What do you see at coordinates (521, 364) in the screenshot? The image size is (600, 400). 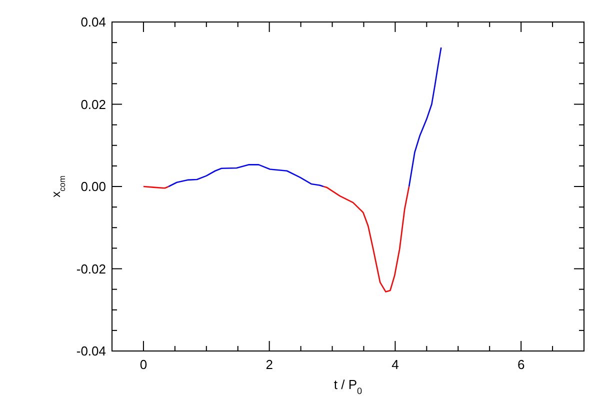 I see `x-tick-label: 6` at bounding box center [521, 364].